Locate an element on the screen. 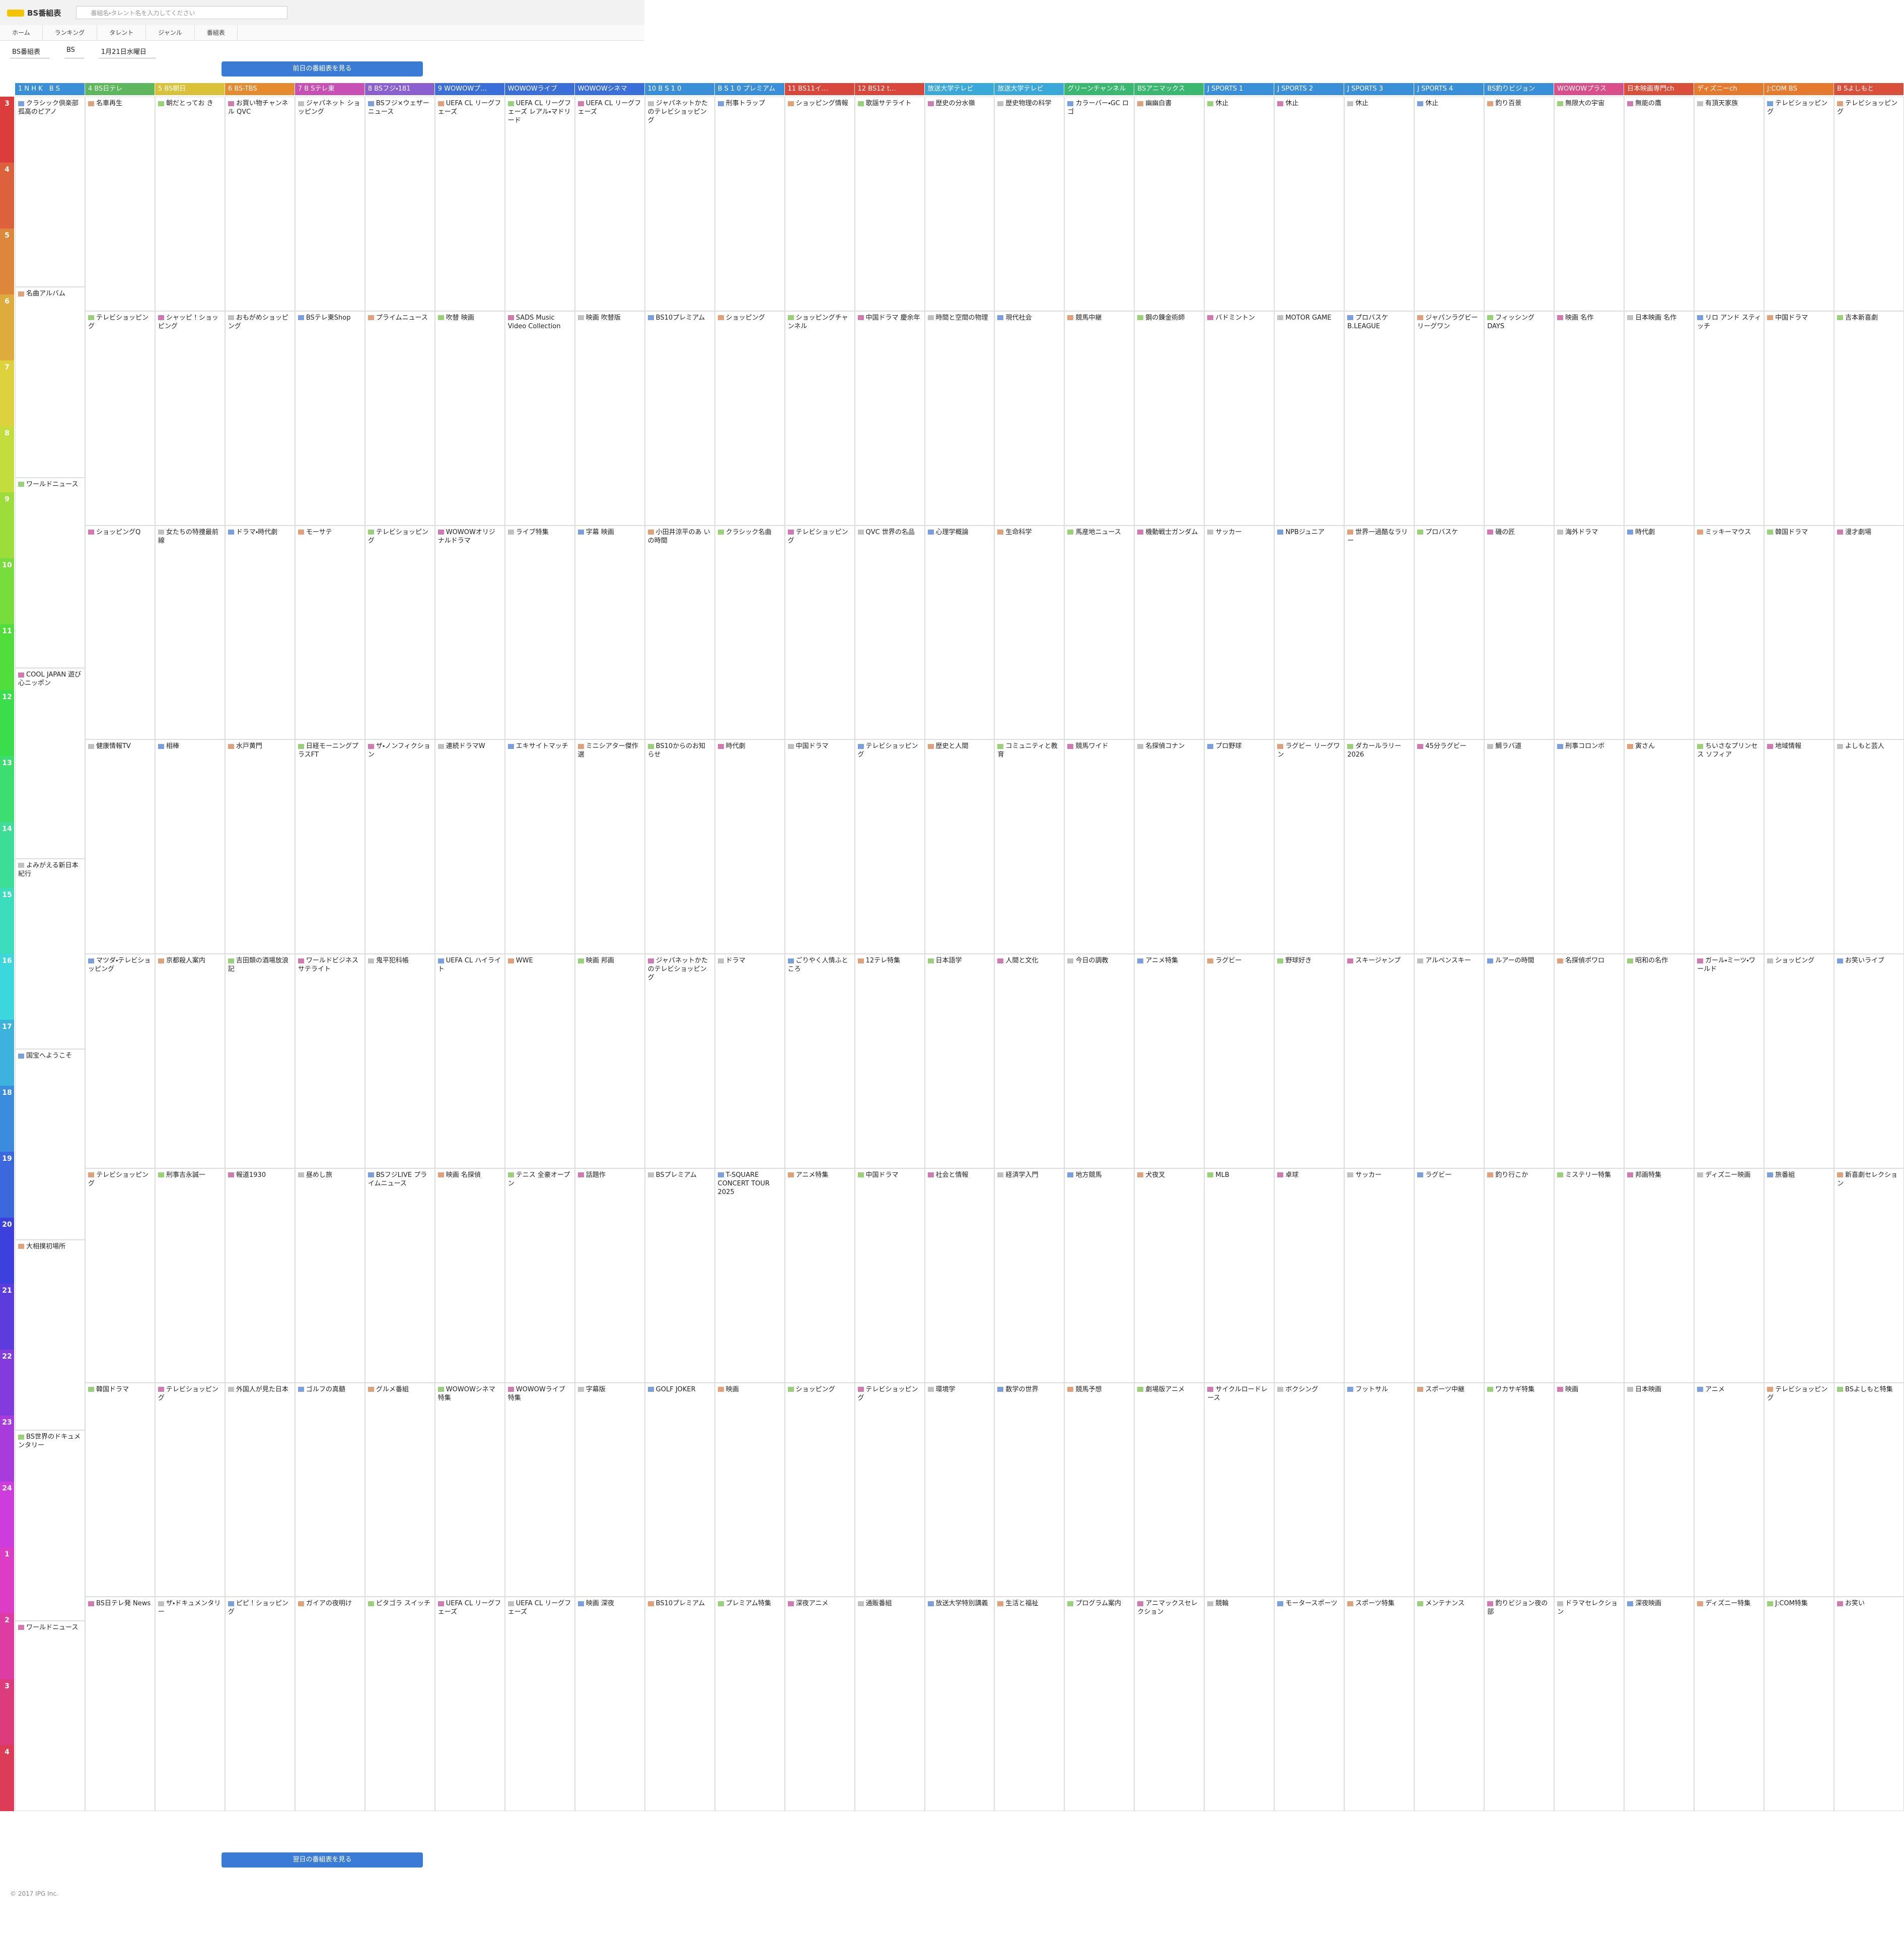 Image resolution: width=1904 pixels, height=1939 pixels. program-cell: UEFA CL リーグフェーズ レアル・マドリード is located at coordinates (539, 204).